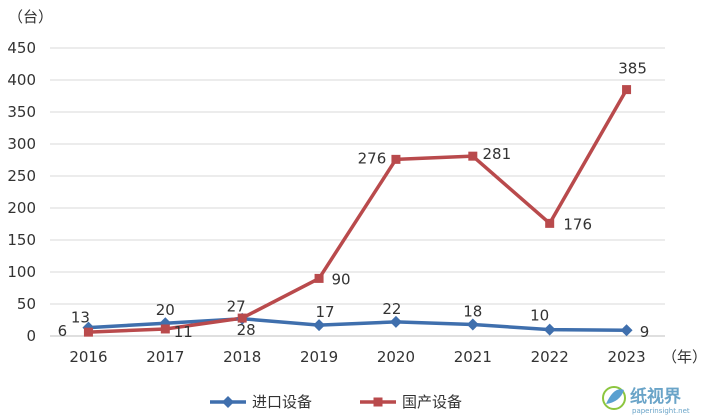  Describe the element at coordinates (236, 307) in the screenshot. I see `data-label: 27` at that location.